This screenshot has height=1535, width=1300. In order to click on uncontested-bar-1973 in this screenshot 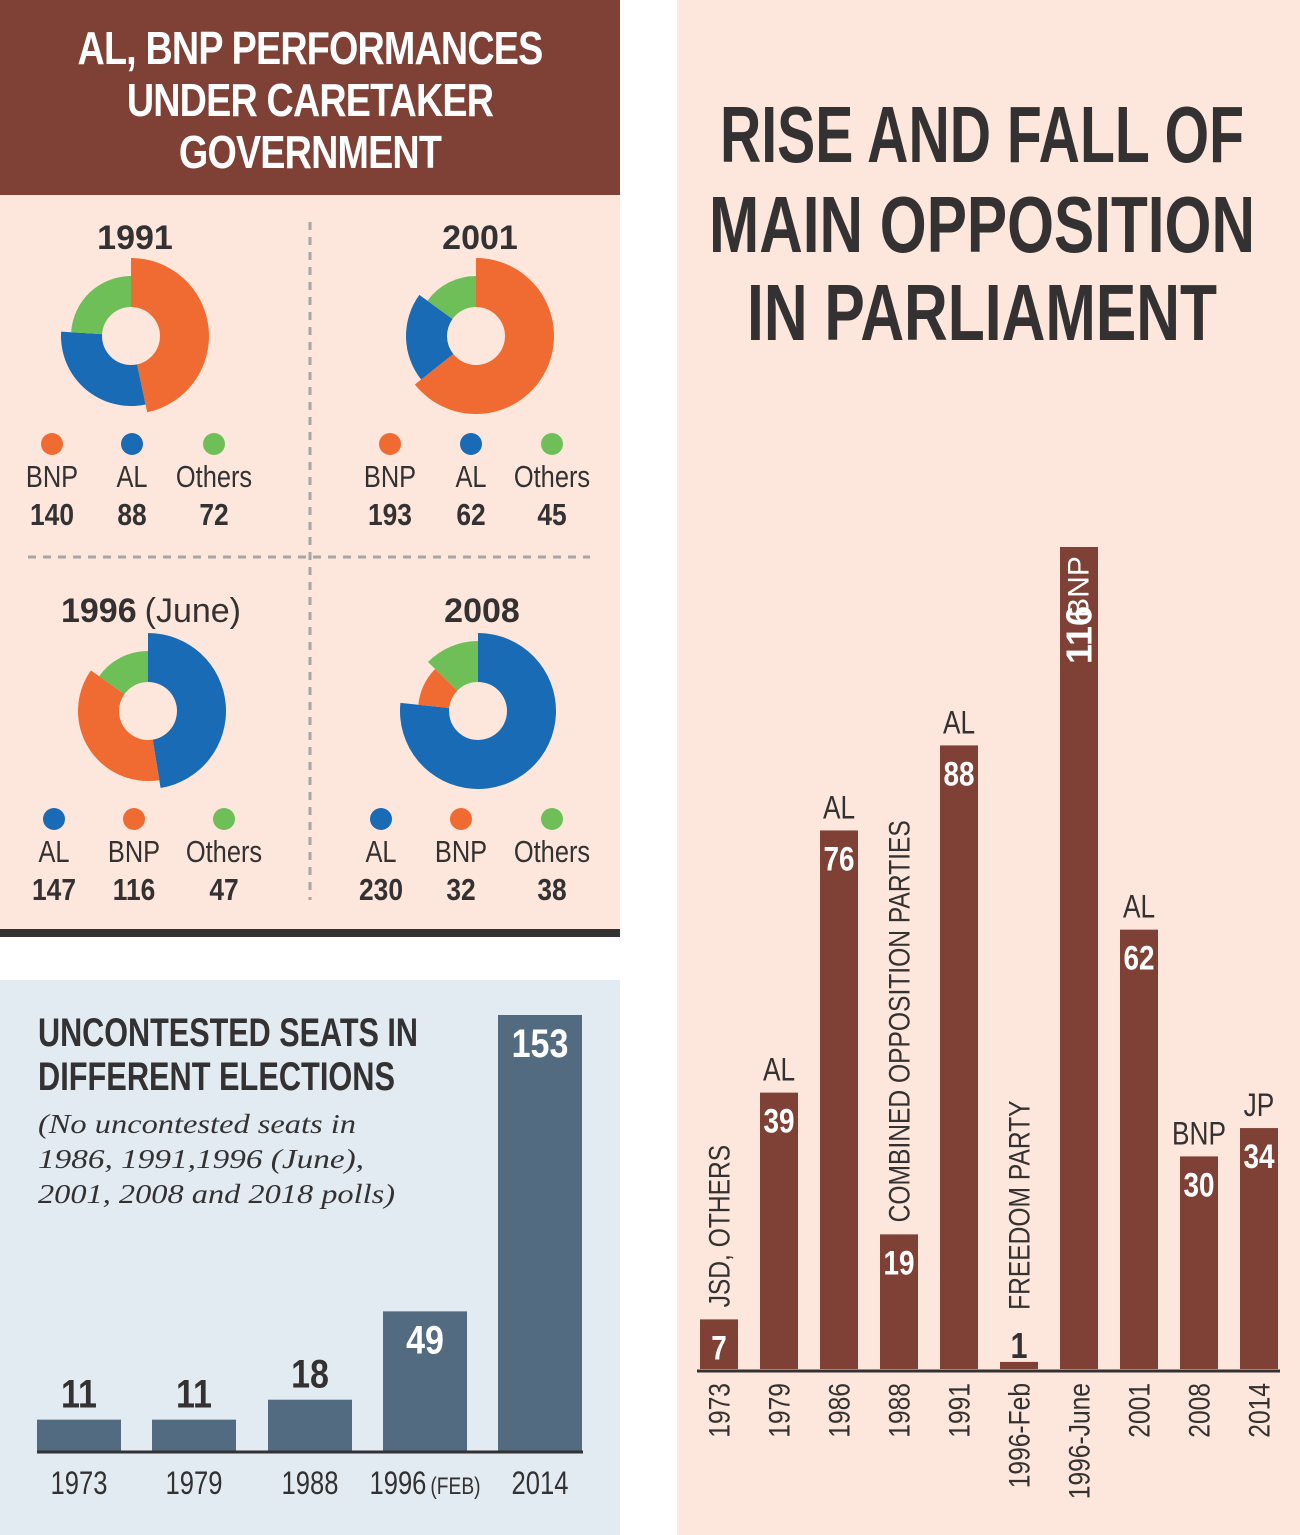, I will do `click(79, 1435)`.